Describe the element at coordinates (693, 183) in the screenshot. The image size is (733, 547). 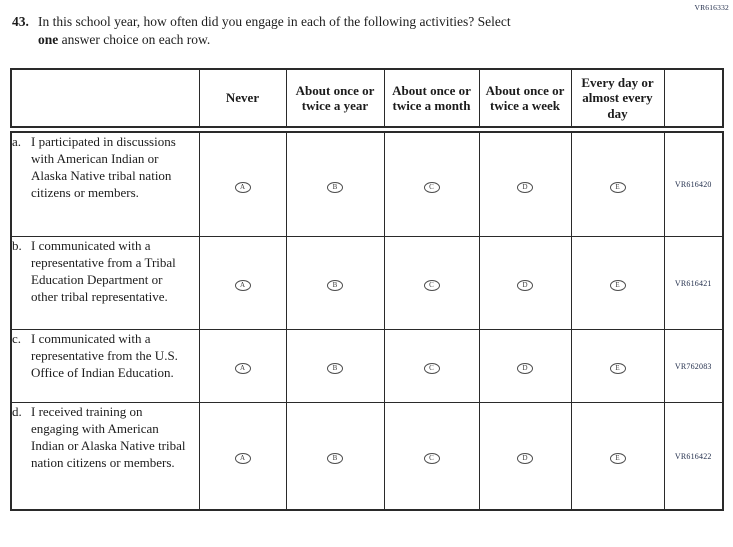
I see `row-a-code: VR616420` at that location.